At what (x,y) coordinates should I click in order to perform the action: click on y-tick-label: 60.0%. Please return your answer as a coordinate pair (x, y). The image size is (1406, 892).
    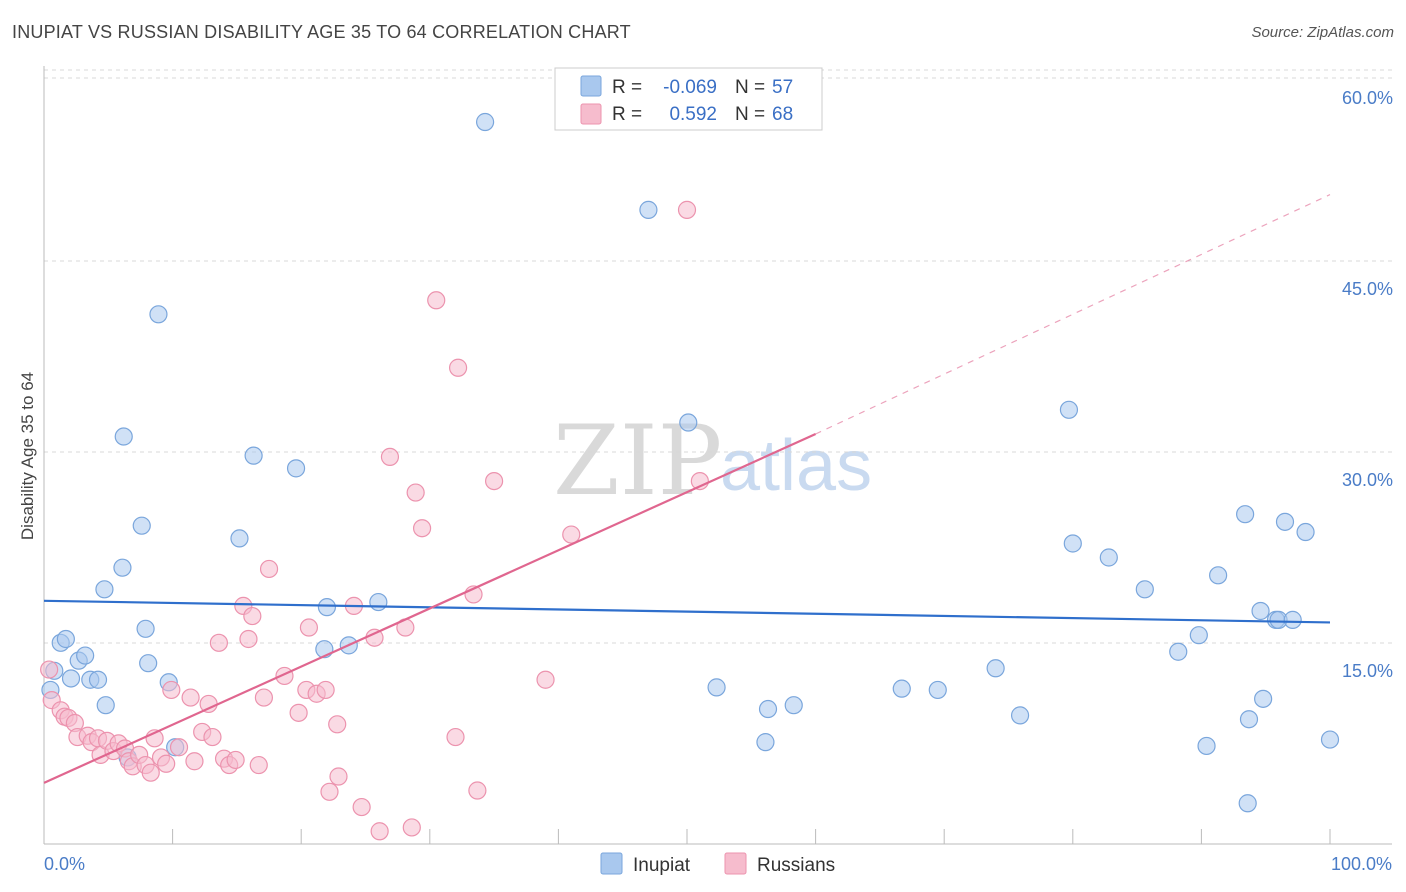
    Looking at the image, I should click on (1367, 98).